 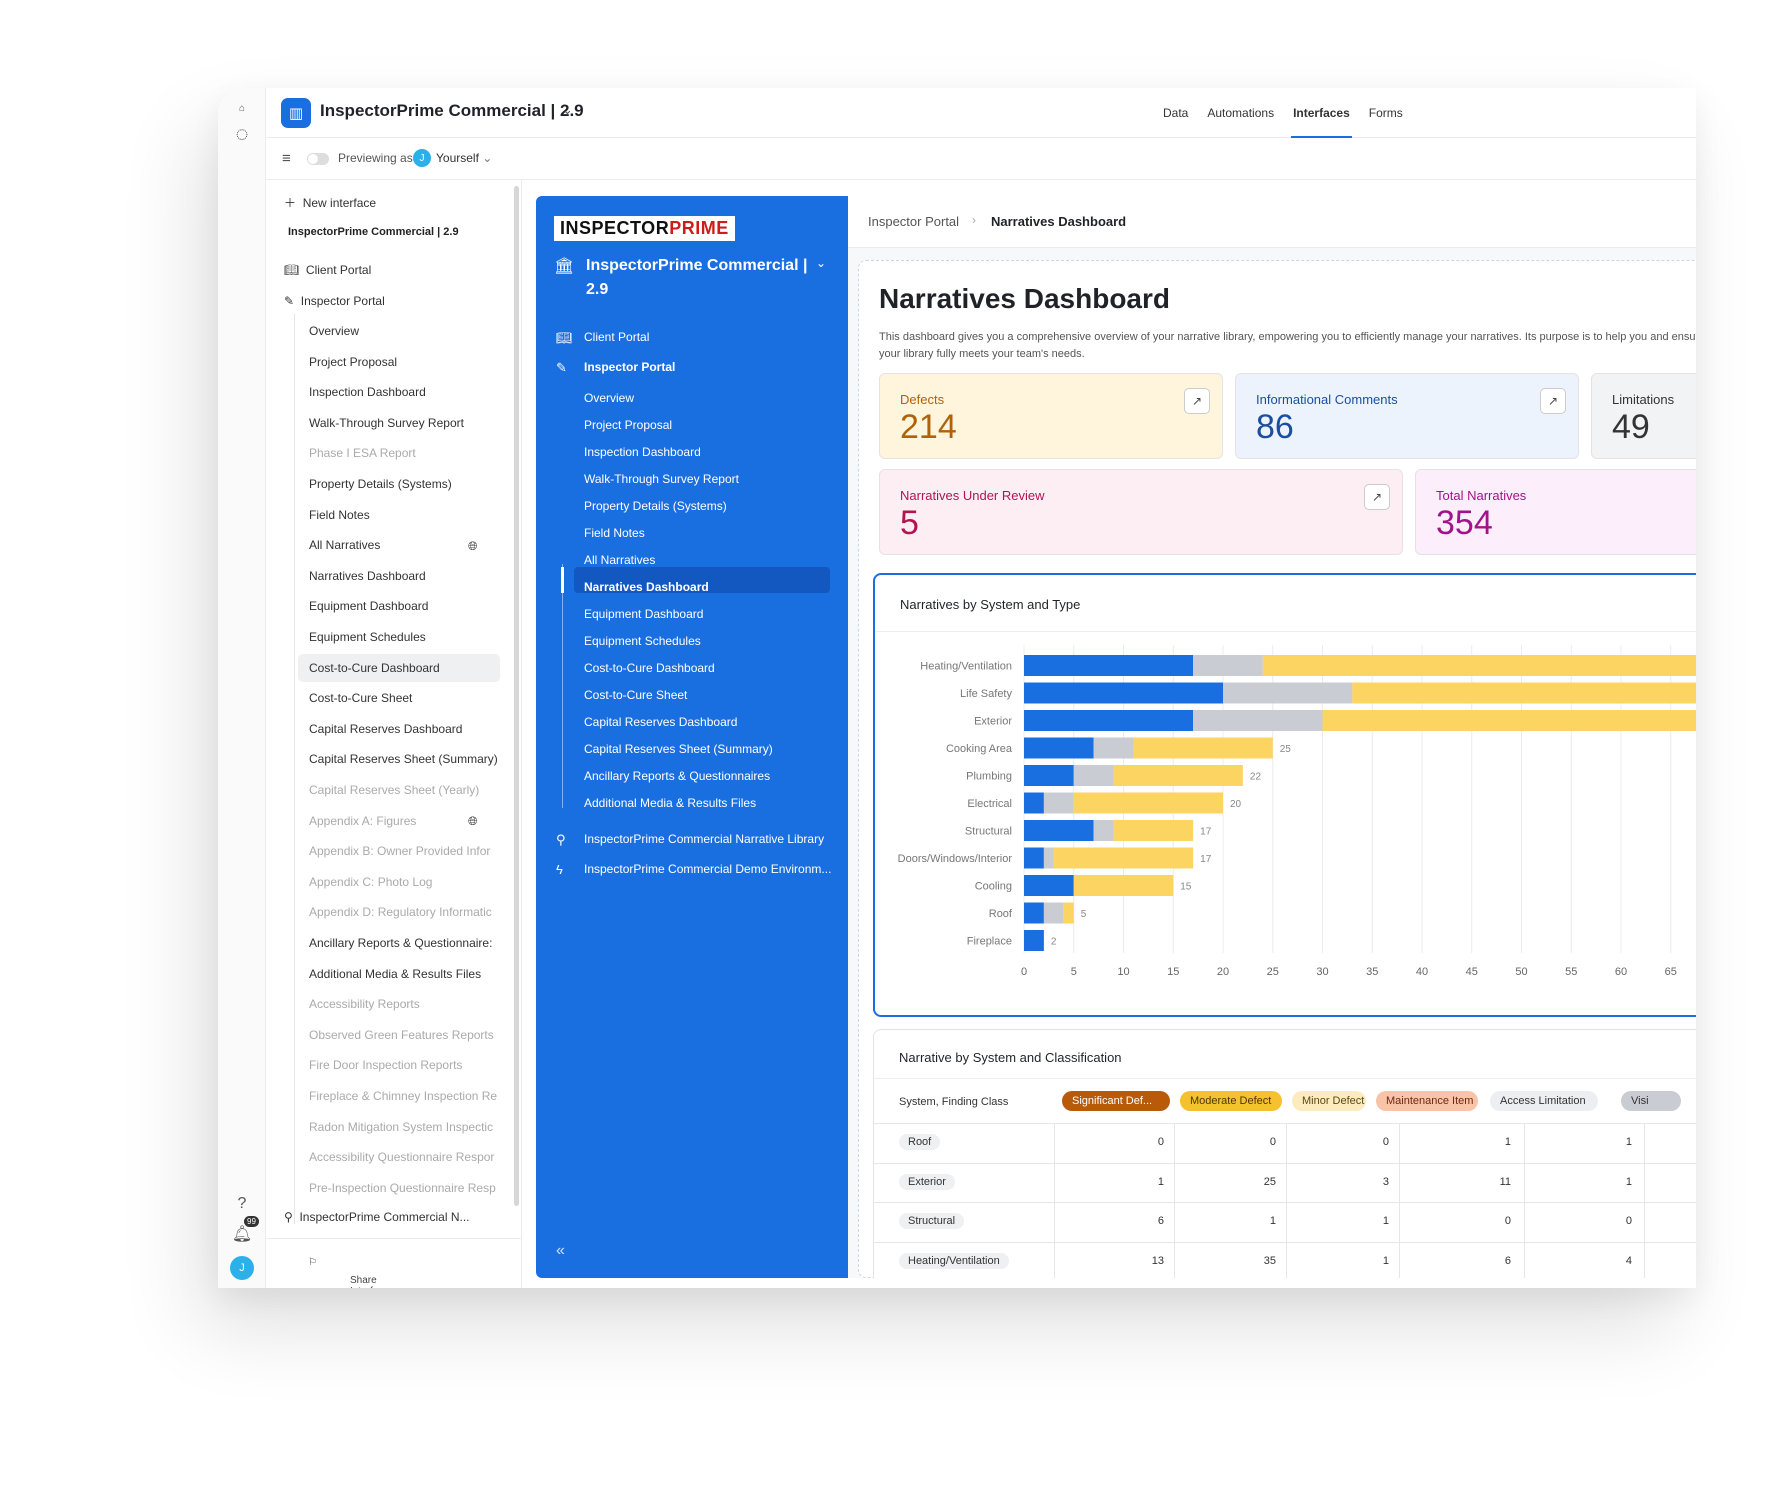 I want to click on column-header-pill: Maintenance Item, so click(x=1427, y=1101).